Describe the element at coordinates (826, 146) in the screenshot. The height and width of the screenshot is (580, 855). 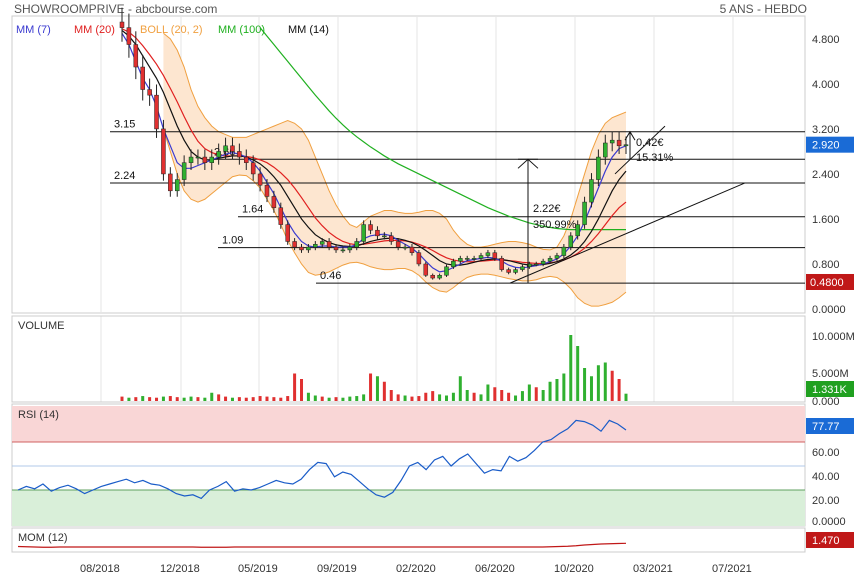
I see `last-price-label: 2.920` at that location.